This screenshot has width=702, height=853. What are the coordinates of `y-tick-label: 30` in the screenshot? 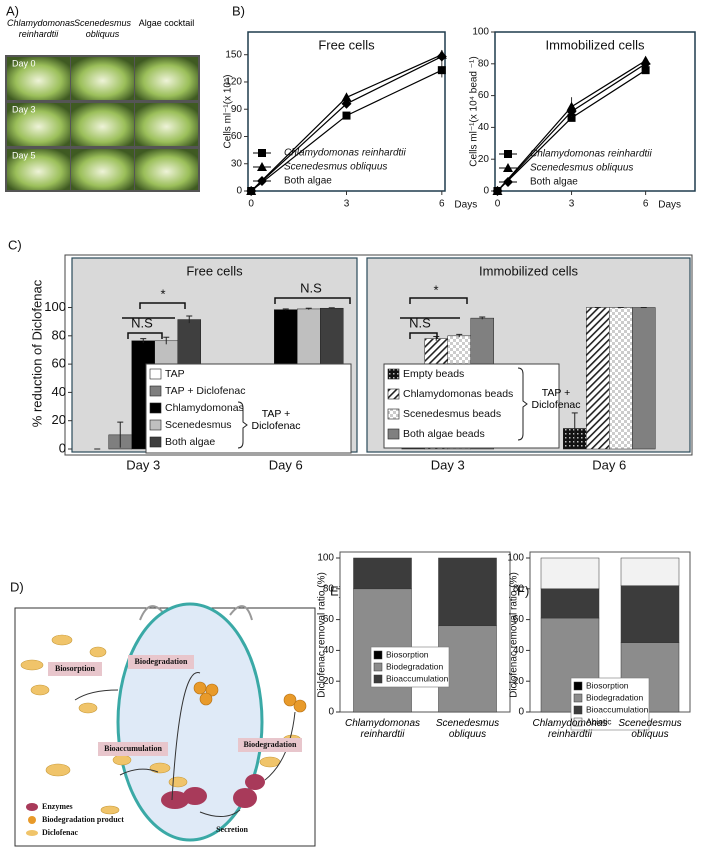 It's located at (237, 163).